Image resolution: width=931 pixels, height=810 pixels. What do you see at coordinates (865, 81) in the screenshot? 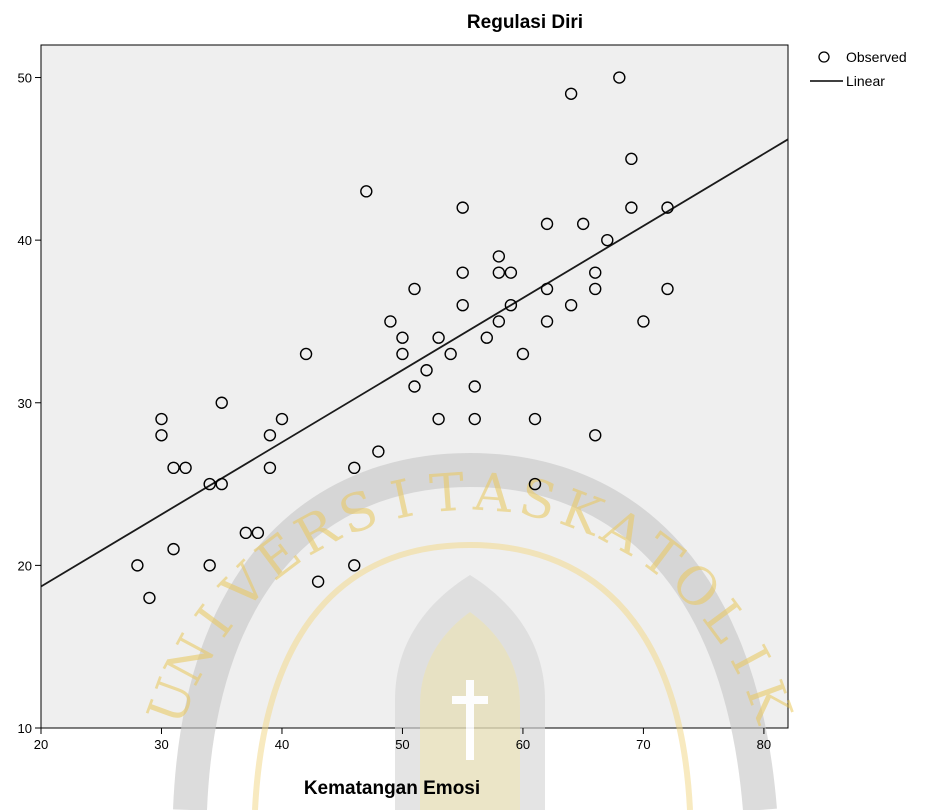
I see `legend-linear-label: Linear` at bounding box center [865, 81].